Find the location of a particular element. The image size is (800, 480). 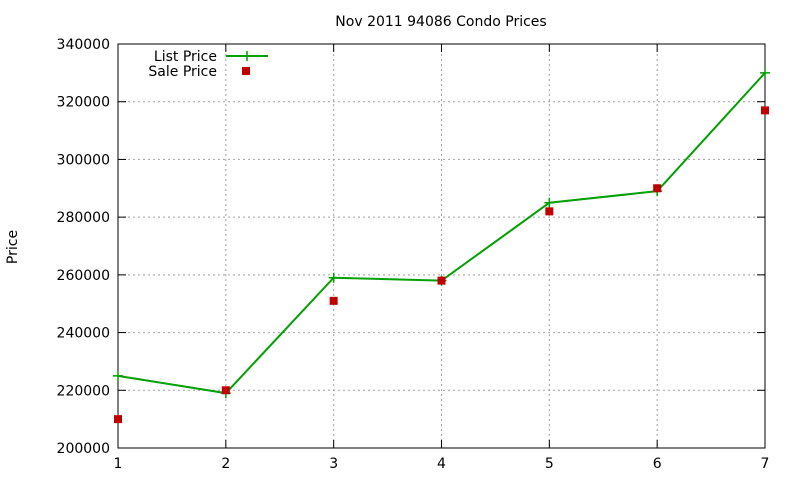

y-tick-label: 320000 is located at coordinates (83, 103).